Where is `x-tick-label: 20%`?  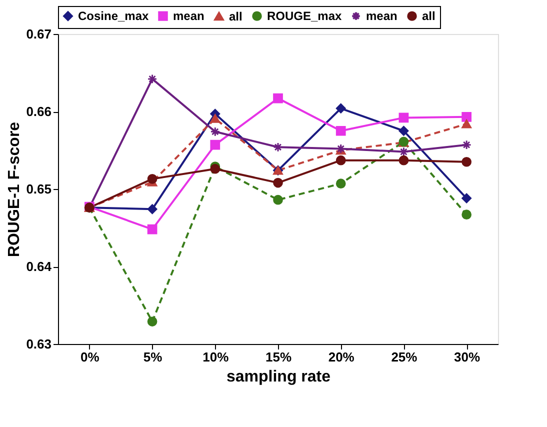 x-tick-label: 20% is located at coordinates (341, 357).